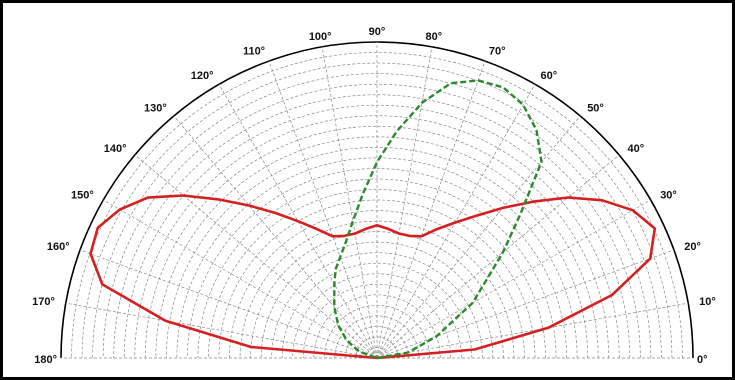 The image size is (735, 380). I want to click on angle-tick-label: 180°, so click(45, 360).